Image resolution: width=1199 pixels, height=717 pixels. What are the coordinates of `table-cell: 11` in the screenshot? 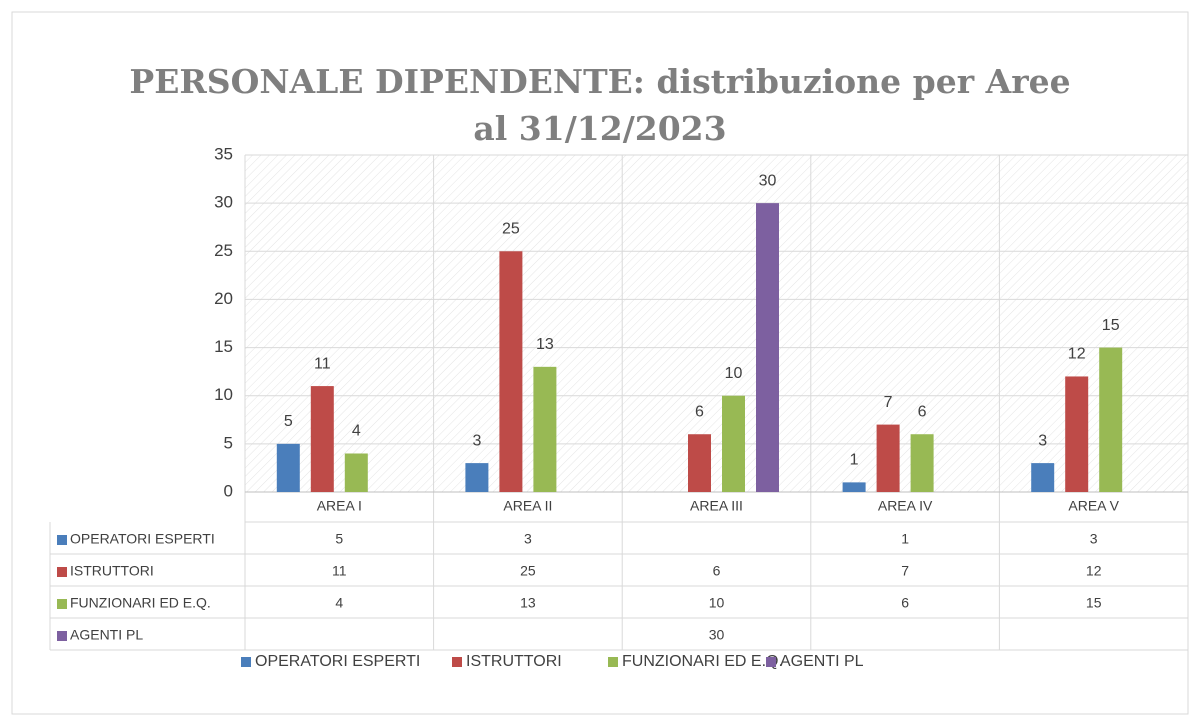 It's located at (339, 571).